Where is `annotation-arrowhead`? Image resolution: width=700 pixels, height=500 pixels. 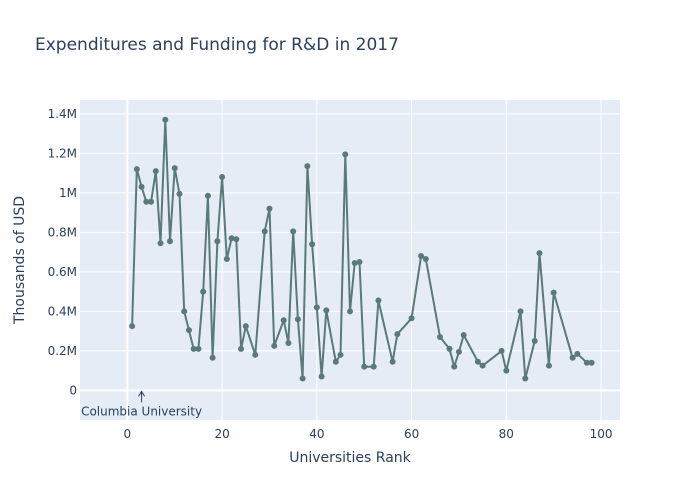 annotation-arrowhead is located at coordinates (142, 393).